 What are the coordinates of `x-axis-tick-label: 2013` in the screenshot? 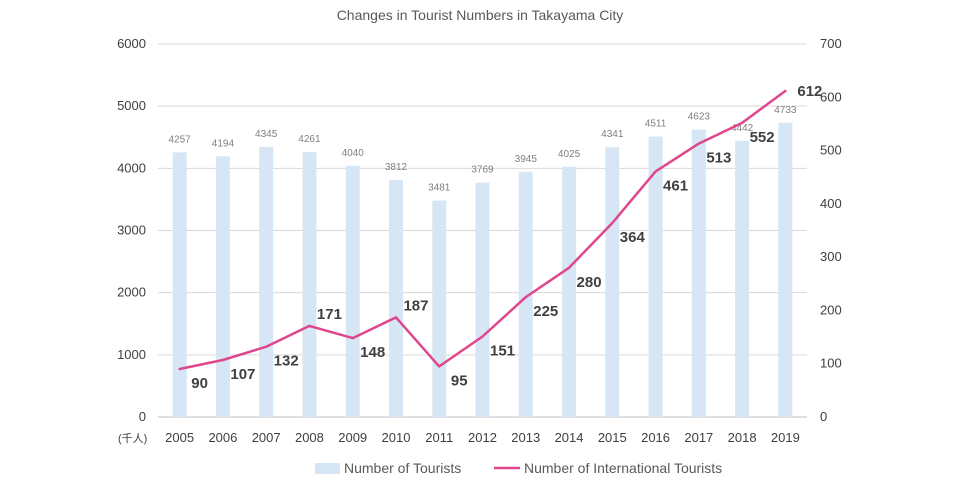 It's located at (525, 437).